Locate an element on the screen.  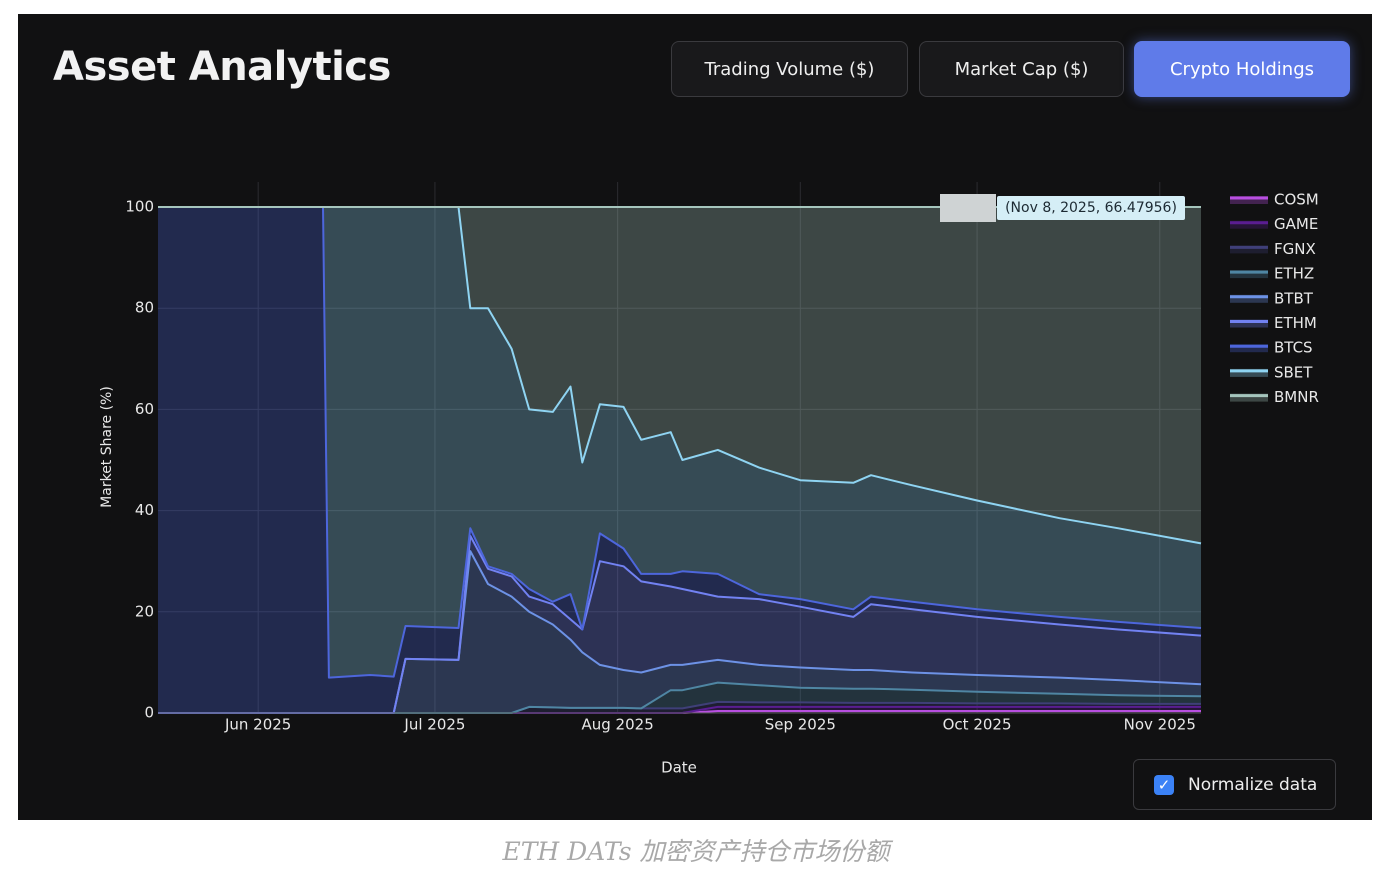
caption: ETH DATs 加密资产持仓市场份额 is located at coordinates (696, 851).